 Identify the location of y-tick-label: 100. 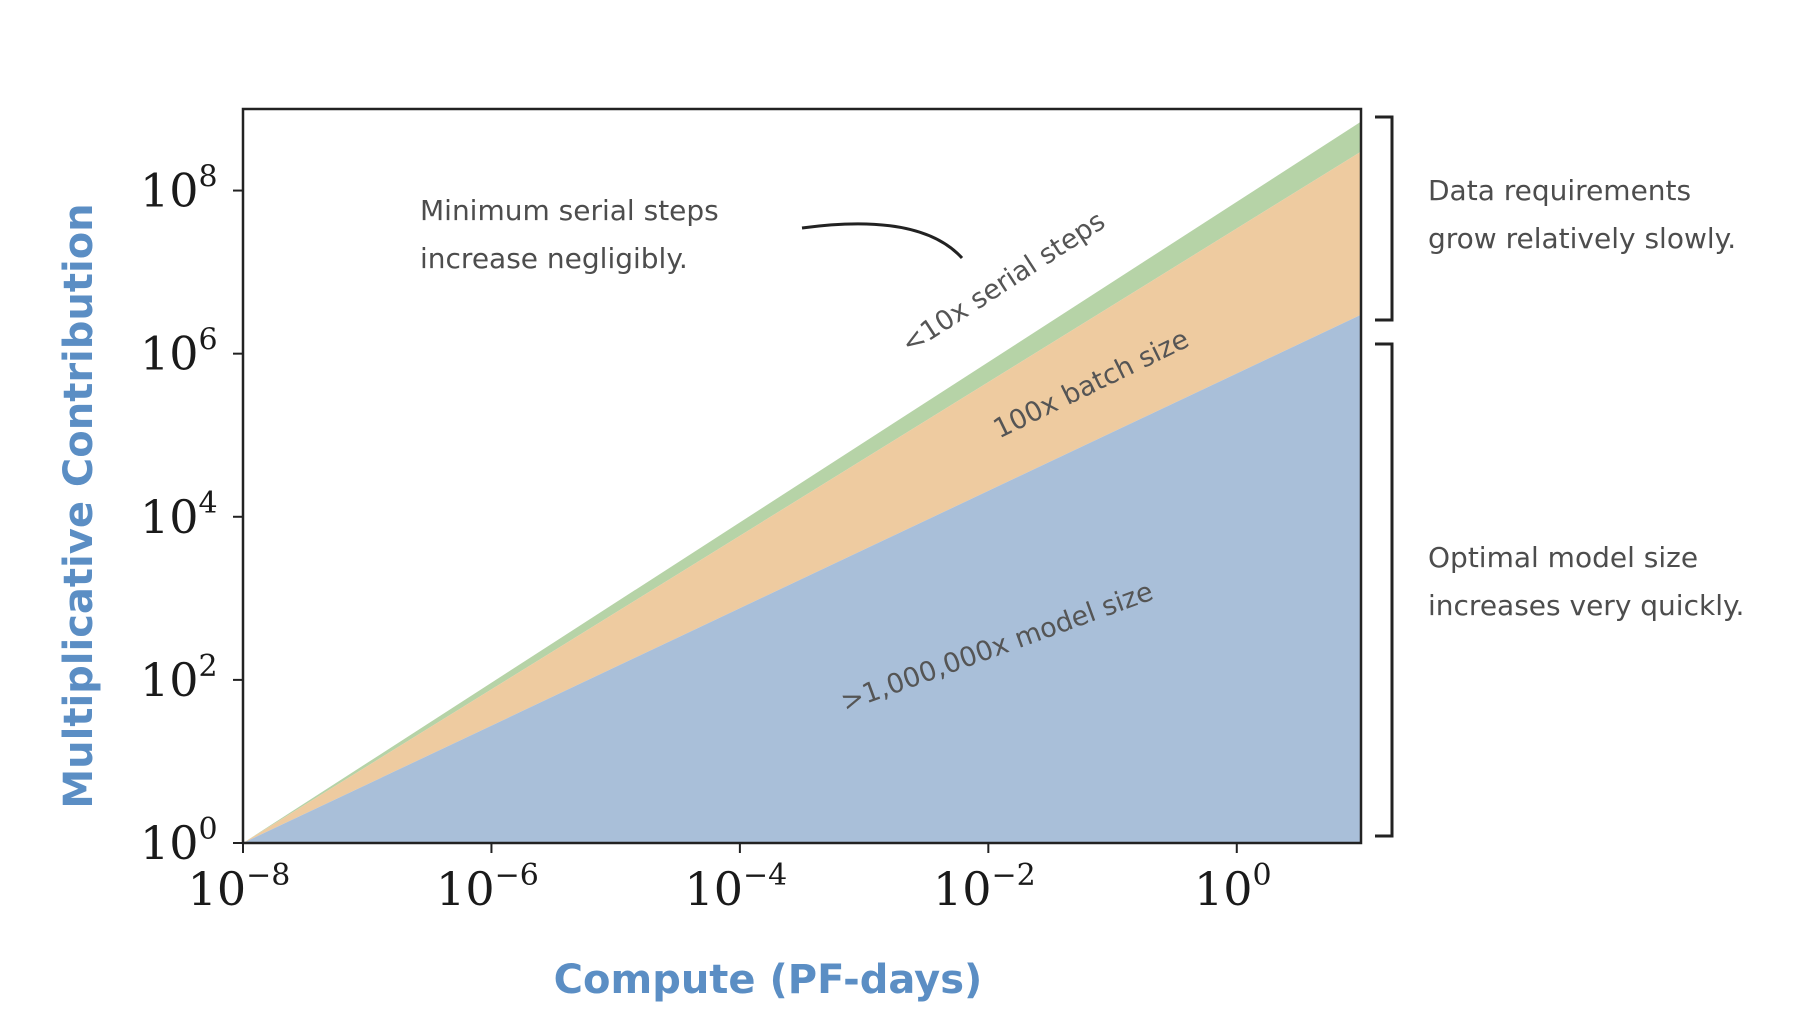
(179, 841).